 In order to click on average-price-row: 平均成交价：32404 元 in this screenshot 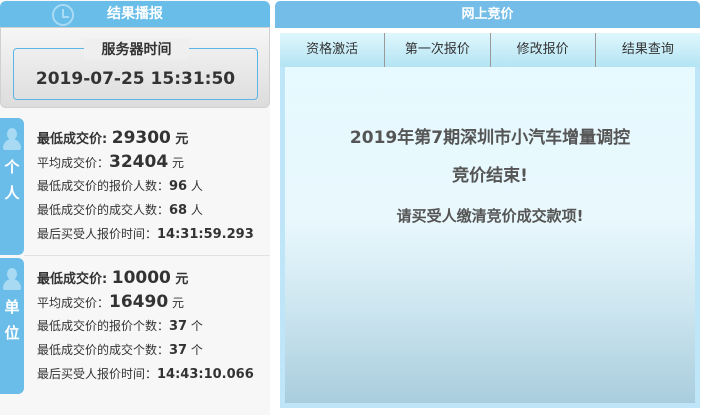, I will do `click(145, 162)`.